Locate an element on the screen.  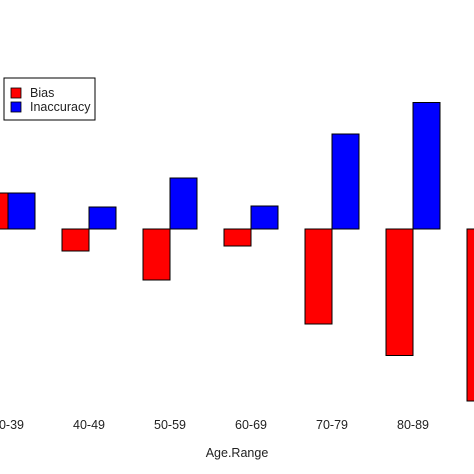
bar-bias-90+ is located at coordinates (470, 315).